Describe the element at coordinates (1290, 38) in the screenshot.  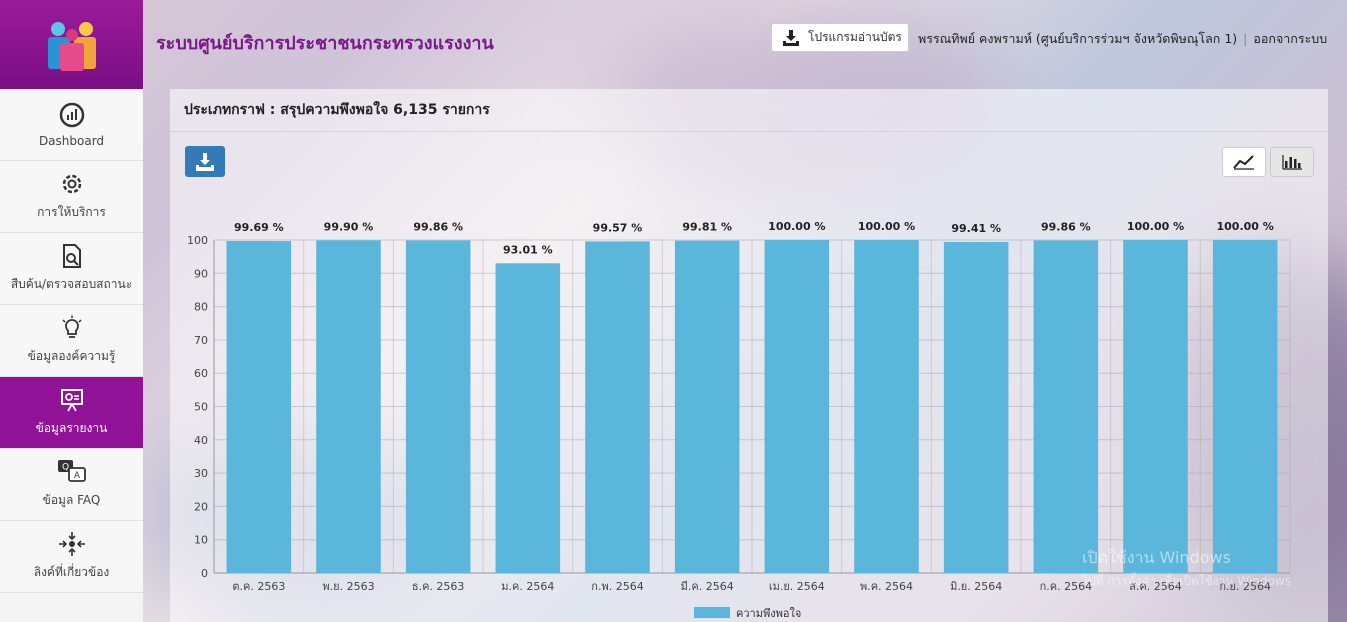
I see `logout-link: ออกจากระบบ` at that location.